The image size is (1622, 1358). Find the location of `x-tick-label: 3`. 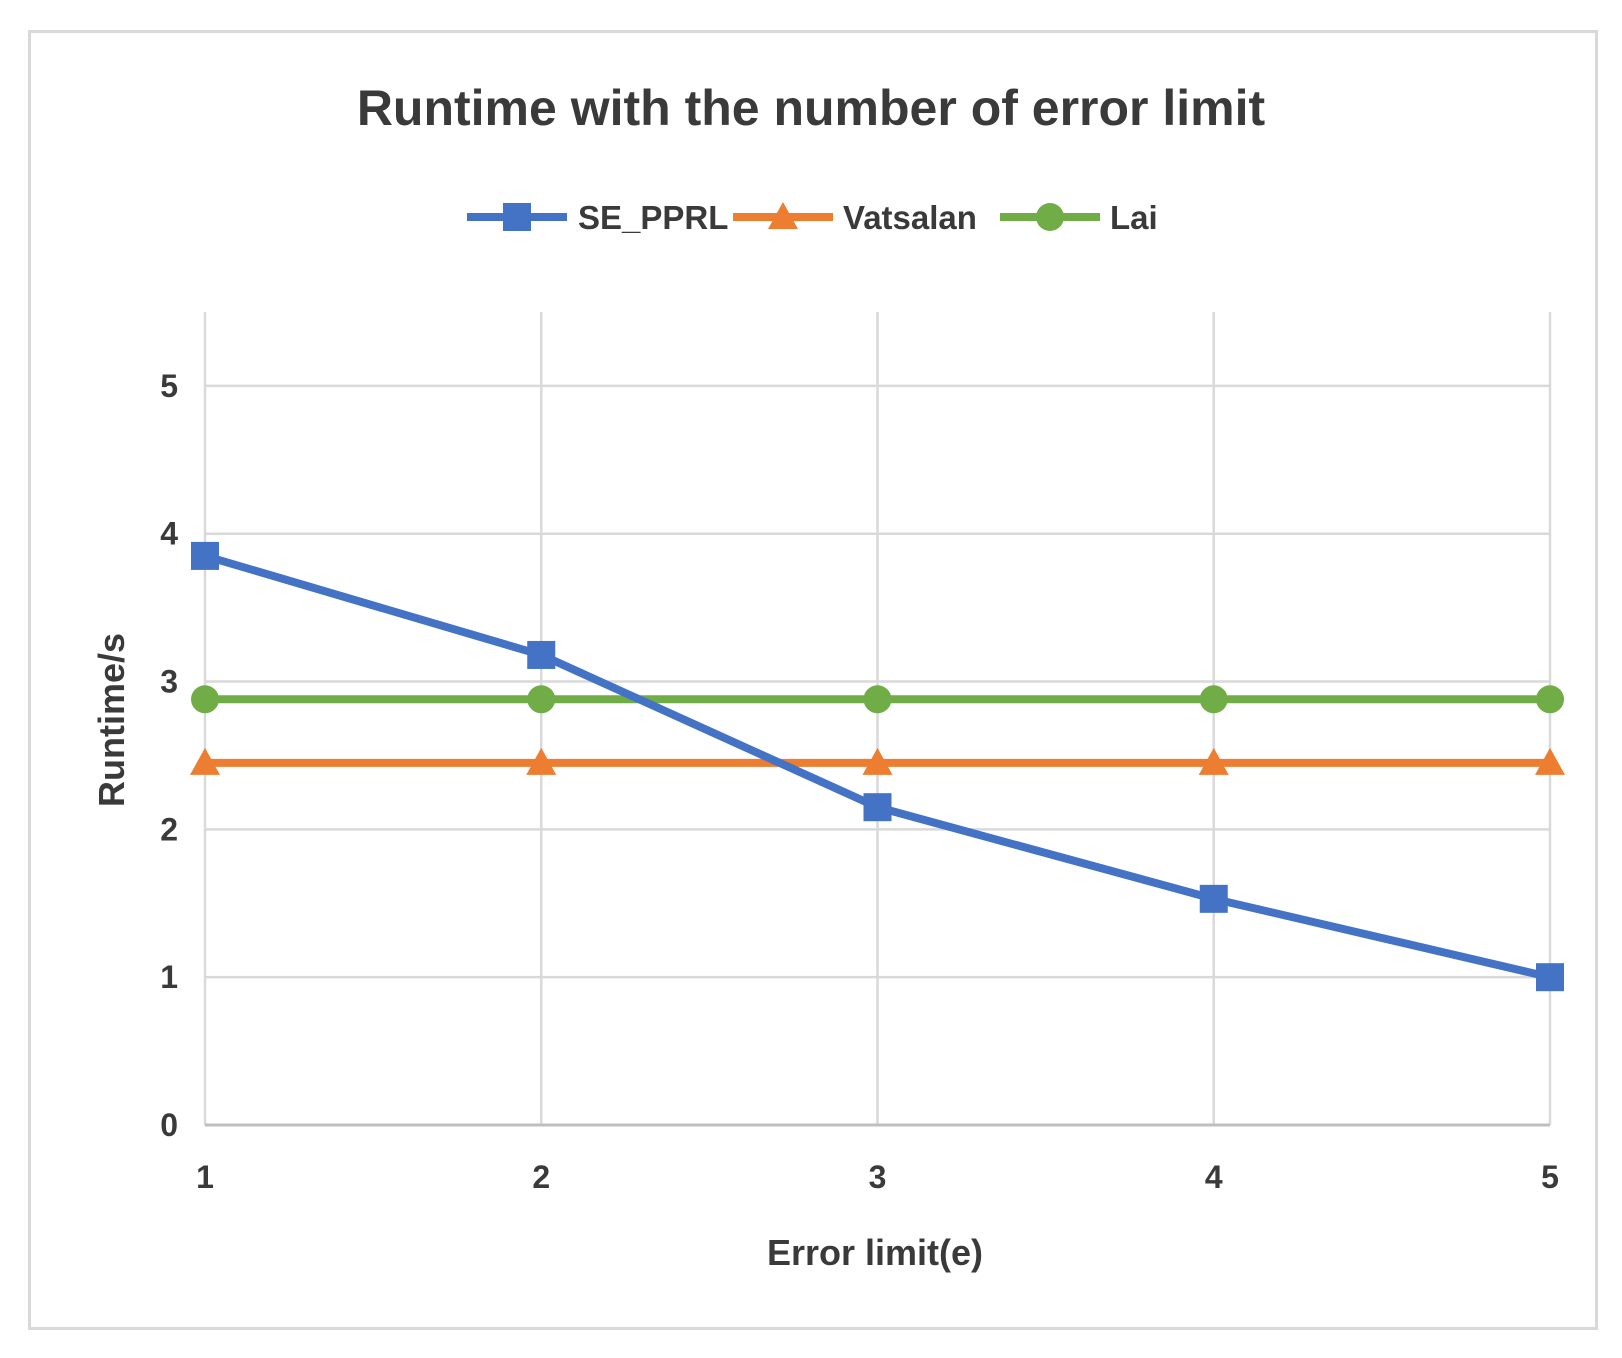

x-tick-label: 3 is located at coordinates (878, 1177).